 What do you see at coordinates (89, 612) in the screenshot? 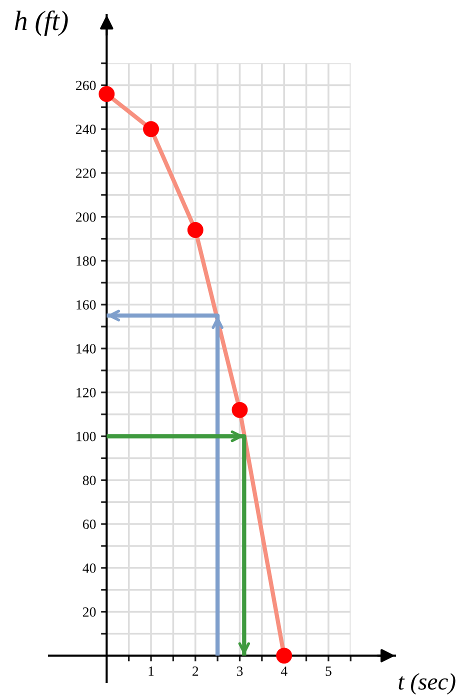
I see `y-tick-label: 20` at bounding box center [89, 612].